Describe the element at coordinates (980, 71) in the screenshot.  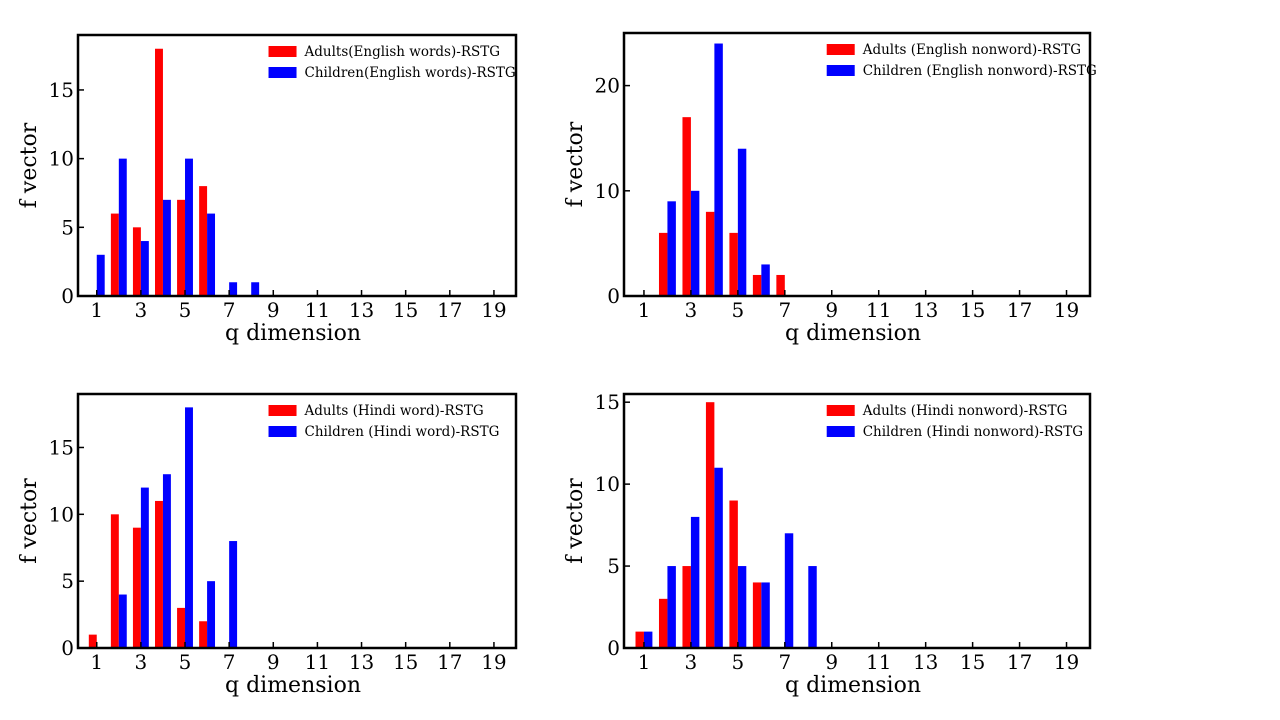
I see `legend-label: Children (English nonword)-RSTG` at that location.